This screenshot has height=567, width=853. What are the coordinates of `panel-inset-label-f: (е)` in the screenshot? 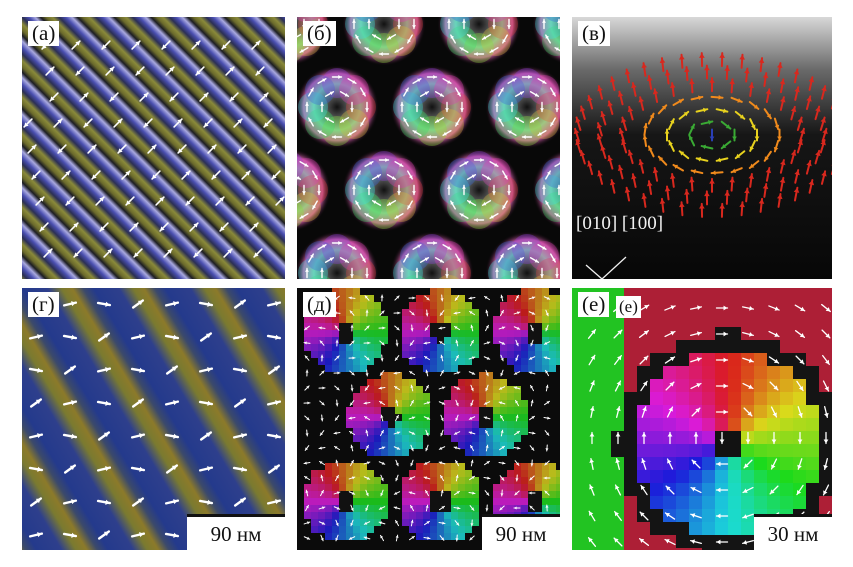 It's located at (628, 307).